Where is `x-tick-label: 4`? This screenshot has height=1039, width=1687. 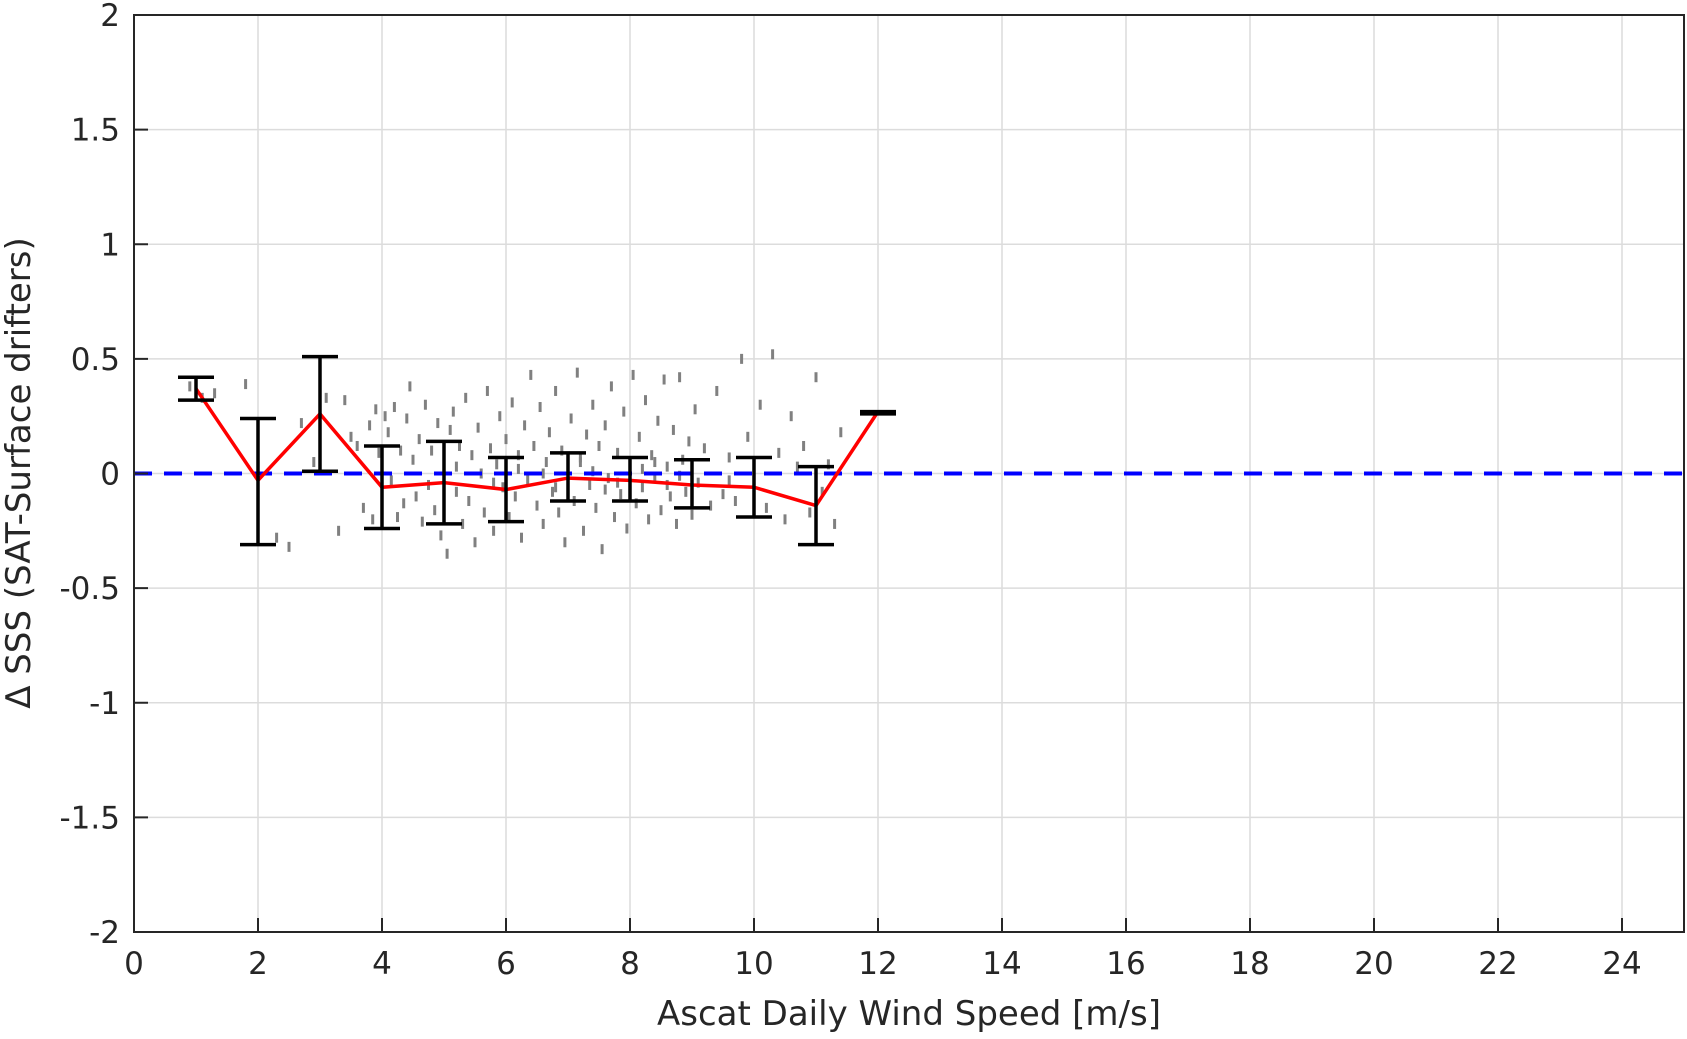
x-tick-label: 4 is located at coordinates (382, 964).